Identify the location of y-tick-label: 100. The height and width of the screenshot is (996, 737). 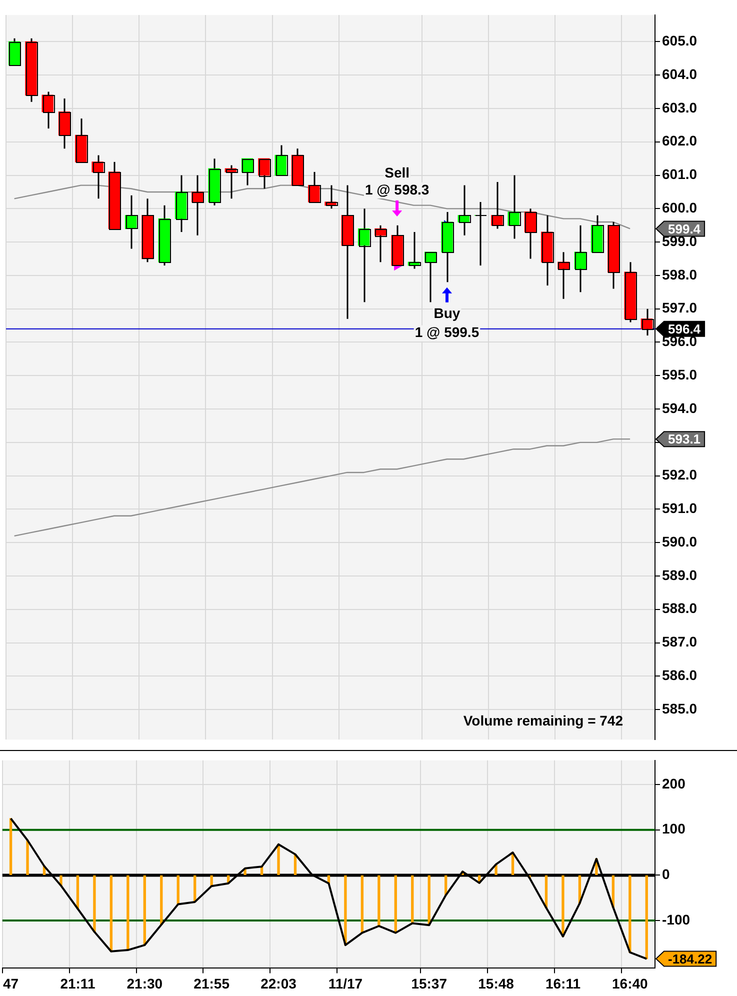
(674, 828).